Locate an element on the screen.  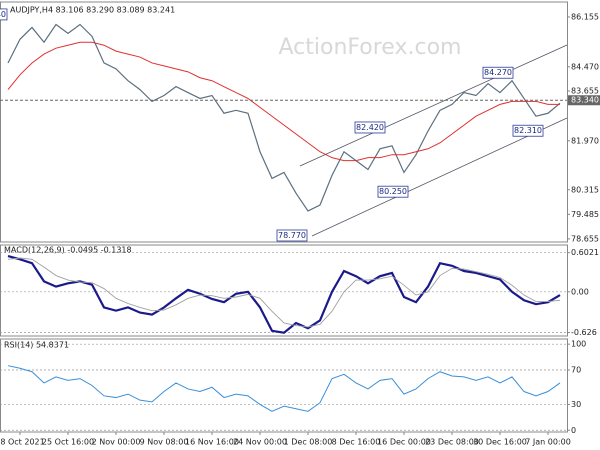
x-tick-label: 8 Dec 16:00 is located at coordinates (356, 442).